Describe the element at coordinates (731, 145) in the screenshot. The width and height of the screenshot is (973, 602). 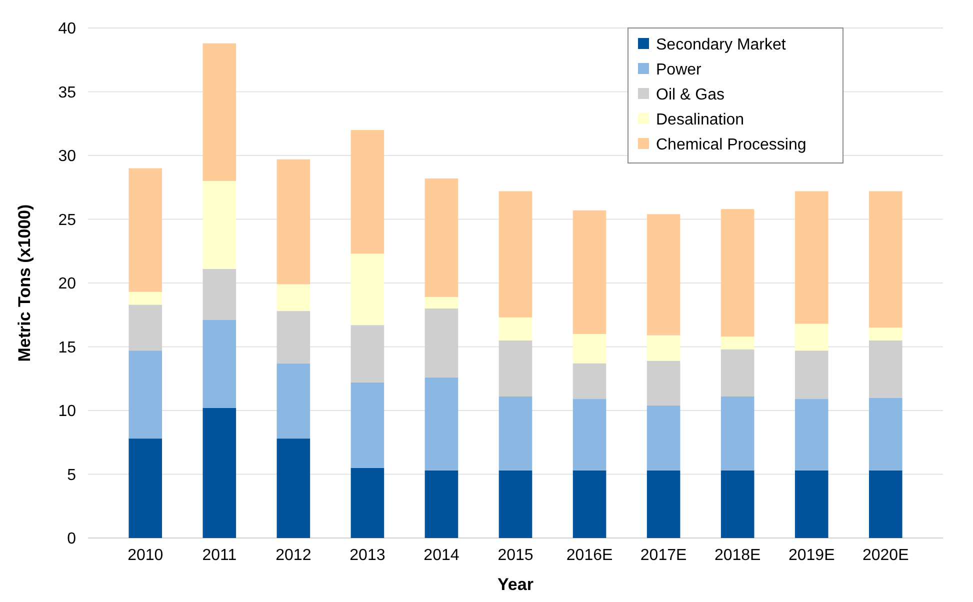
I see `legend-label: Chemical Processing` at that location.